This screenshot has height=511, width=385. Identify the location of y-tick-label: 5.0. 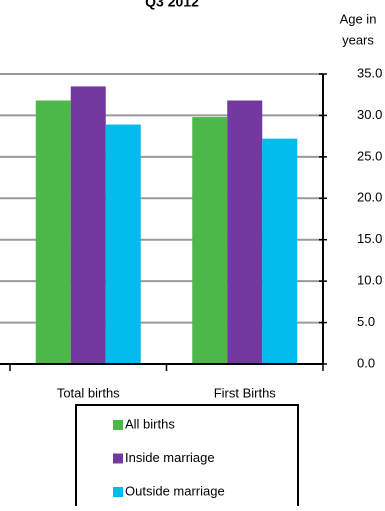
(366, 321).